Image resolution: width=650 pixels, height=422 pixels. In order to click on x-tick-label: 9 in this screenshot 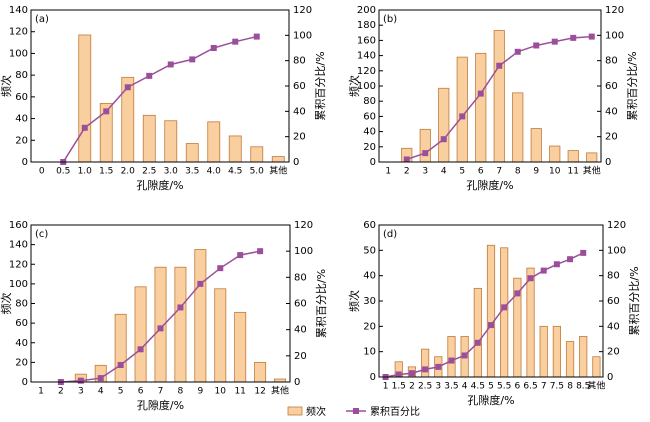, I will do `click(200, 392)`.